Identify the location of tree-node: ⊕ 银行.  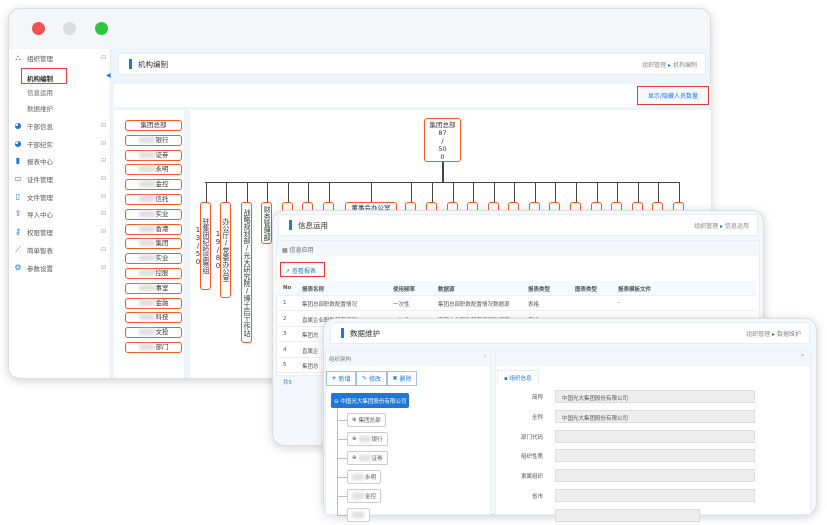
(367, 439).